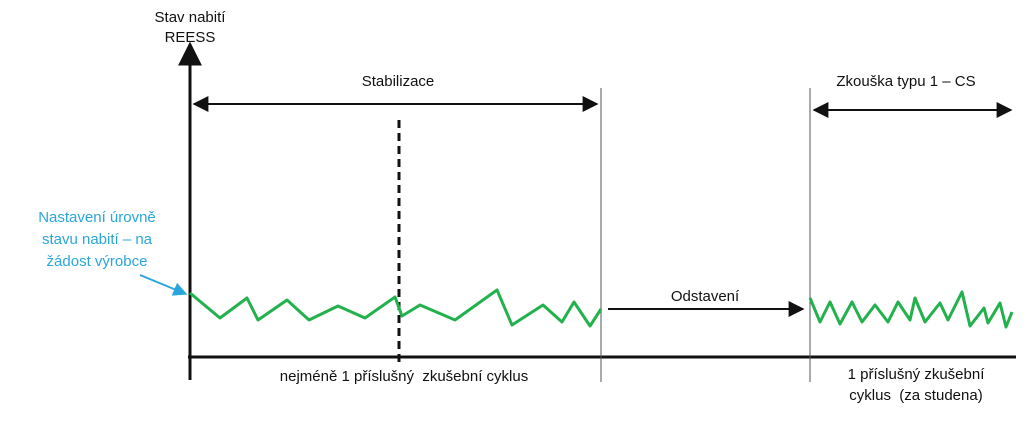 Image resolution: width=1024 pixels, height=434 pixels. Describe the element at coordinates (97, 217) in the screenshot. I see `annotation: Nastavení úrovně` at that location.